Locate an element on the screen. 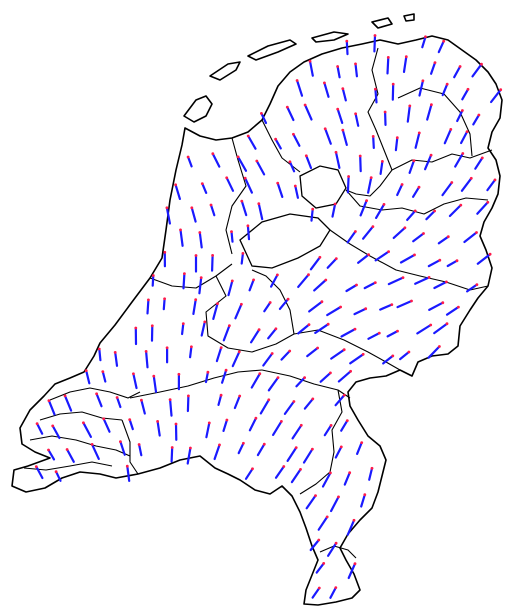  island-schiermonnikoog is located at coordinates (382, 23).